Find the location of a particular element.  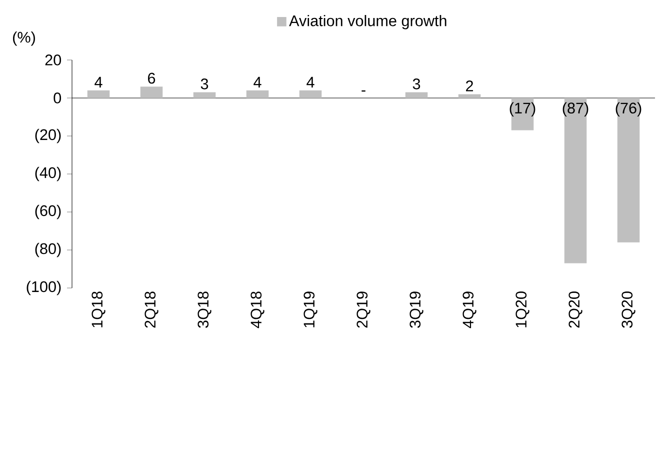

x-tick-label: 1Q18 is located at coordinates (99, 310).